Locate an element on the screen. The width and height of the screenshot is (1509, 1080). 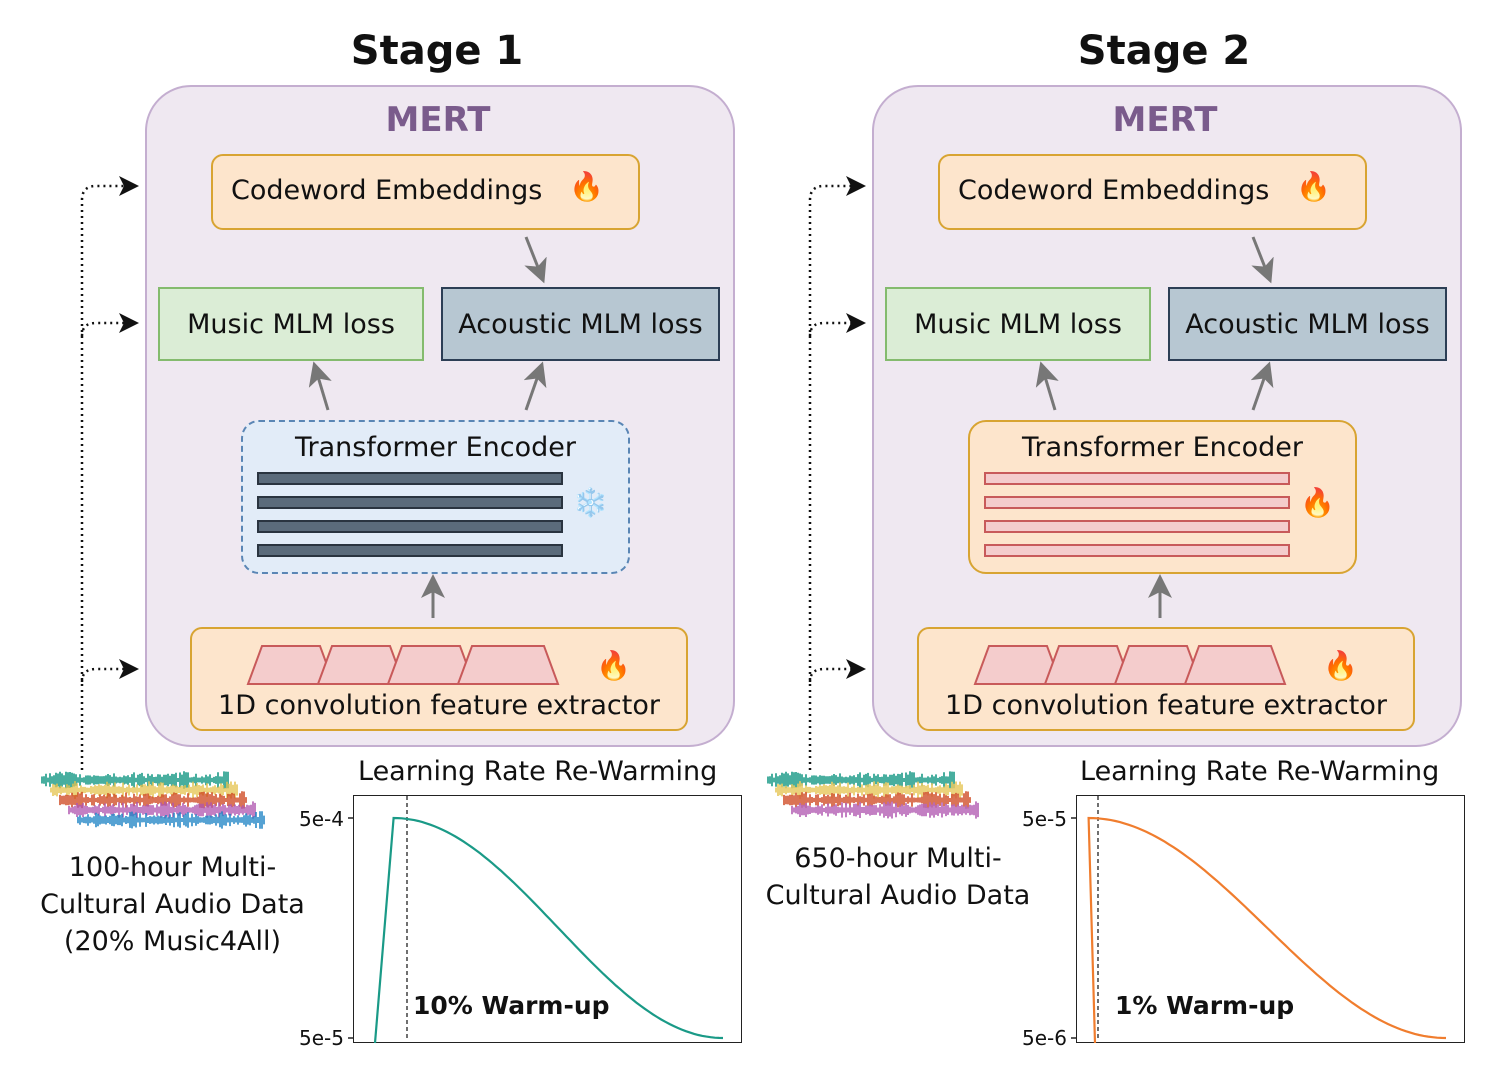
stage-1-acoustic-mlm-loss: Acoustic MLM loss is located at coordinates (580, 324).